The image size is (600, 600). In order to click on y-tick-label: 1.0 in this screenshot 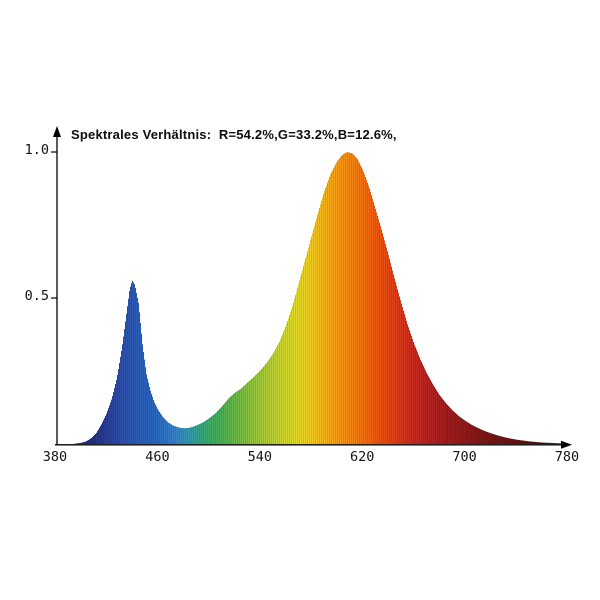, I will do `click(37, 150)`.